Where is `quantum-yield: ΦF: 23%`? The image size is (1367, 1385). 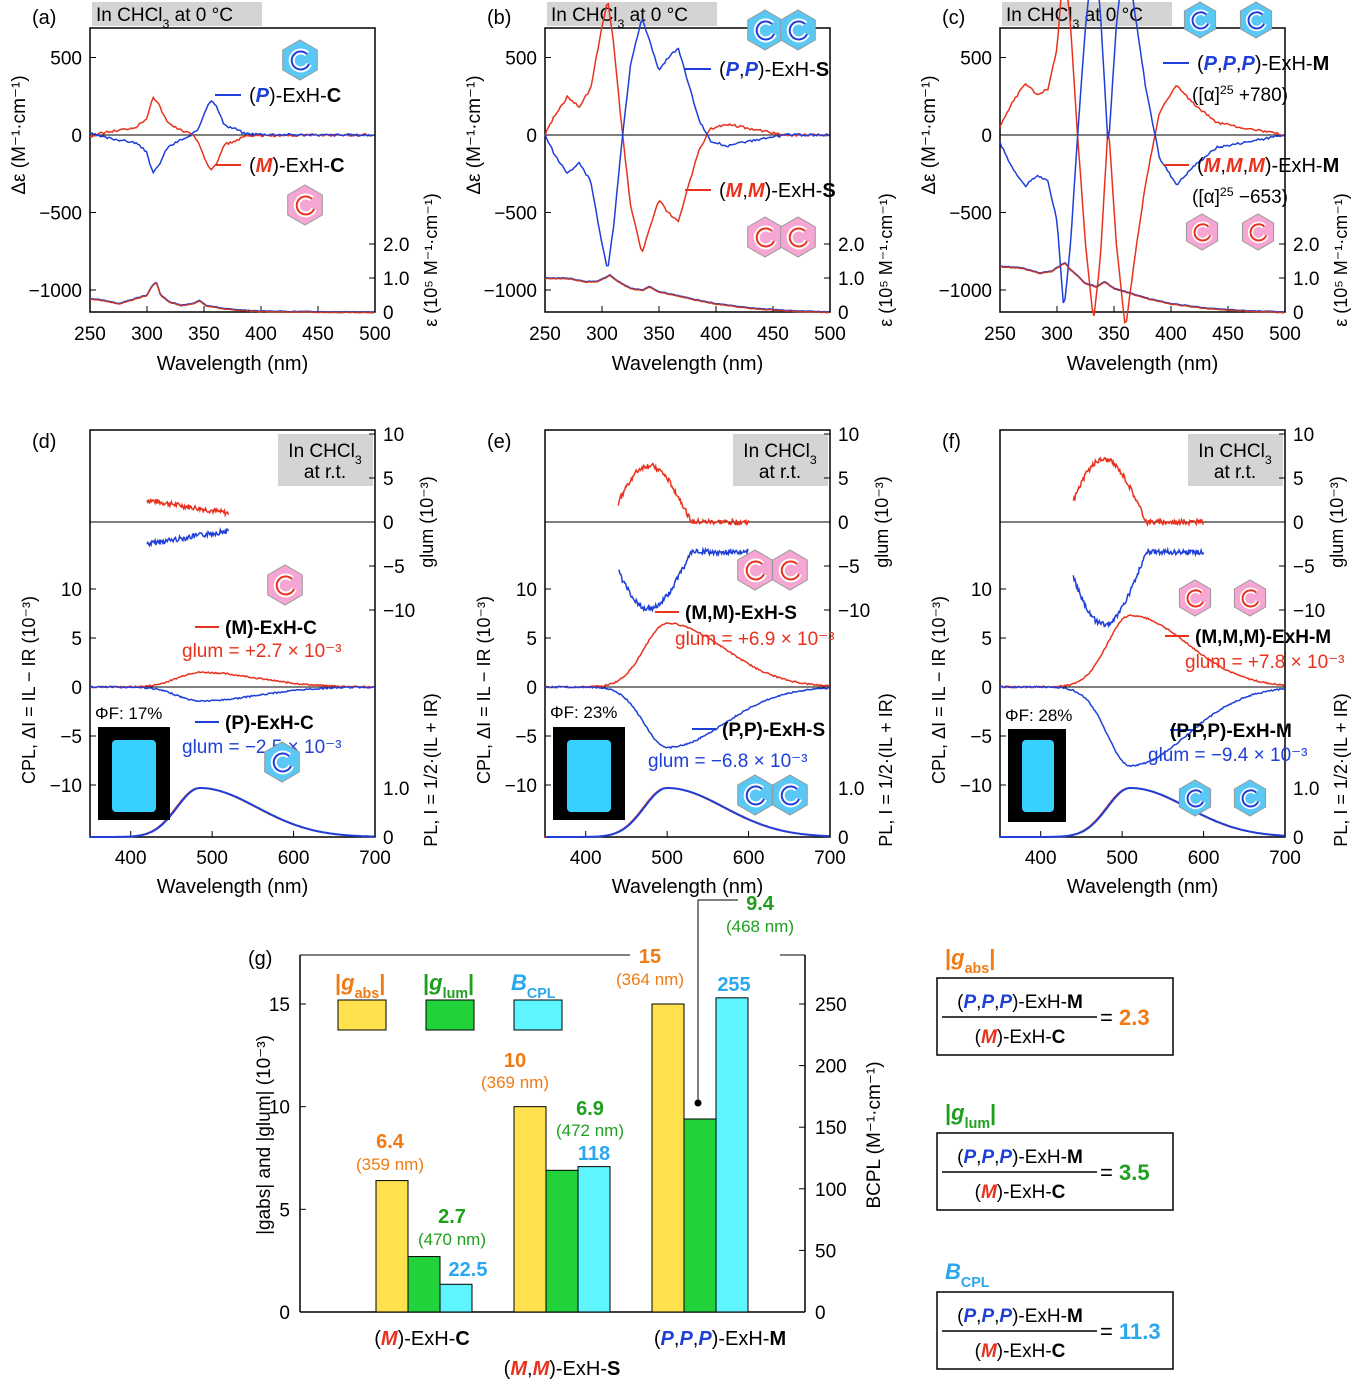 quantum-yield: ΦF: 23% is located at coordinates (583, 712).